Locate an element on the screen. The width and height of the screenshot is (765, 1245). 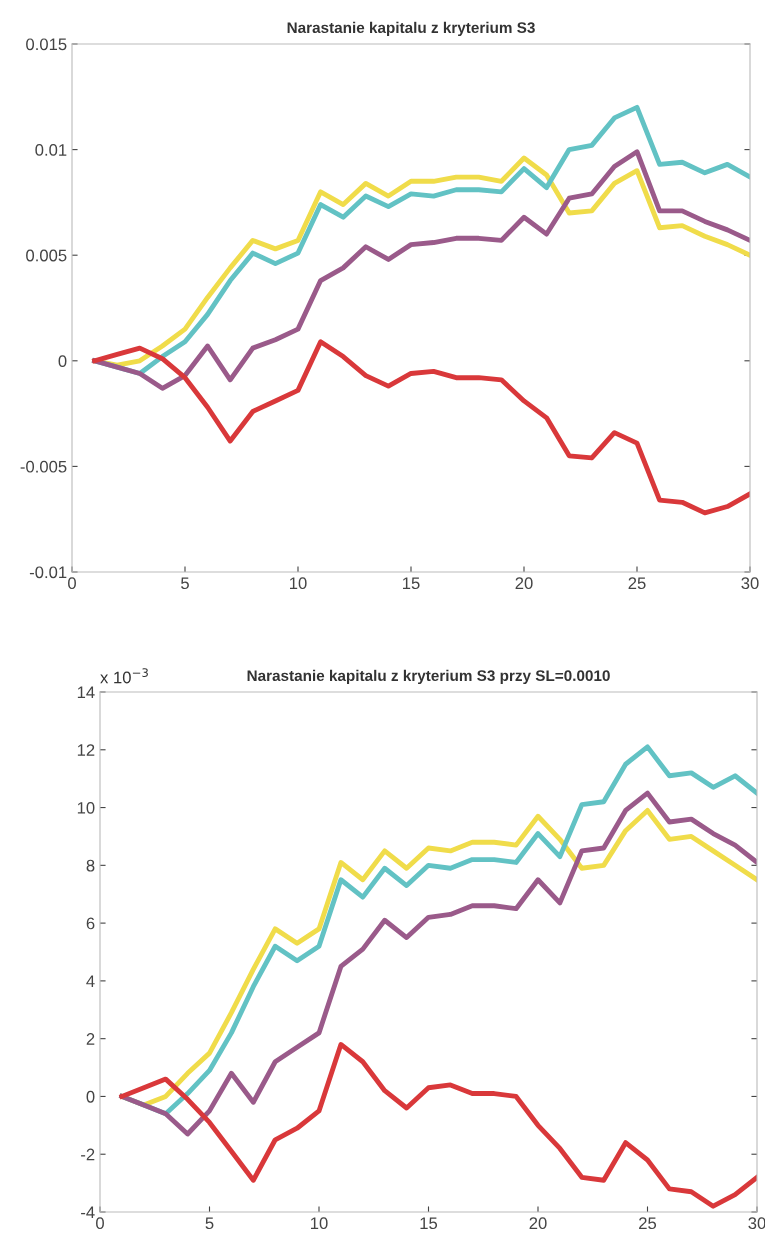
y-tick-label: -0.005 is located at coordinates (43, 466).